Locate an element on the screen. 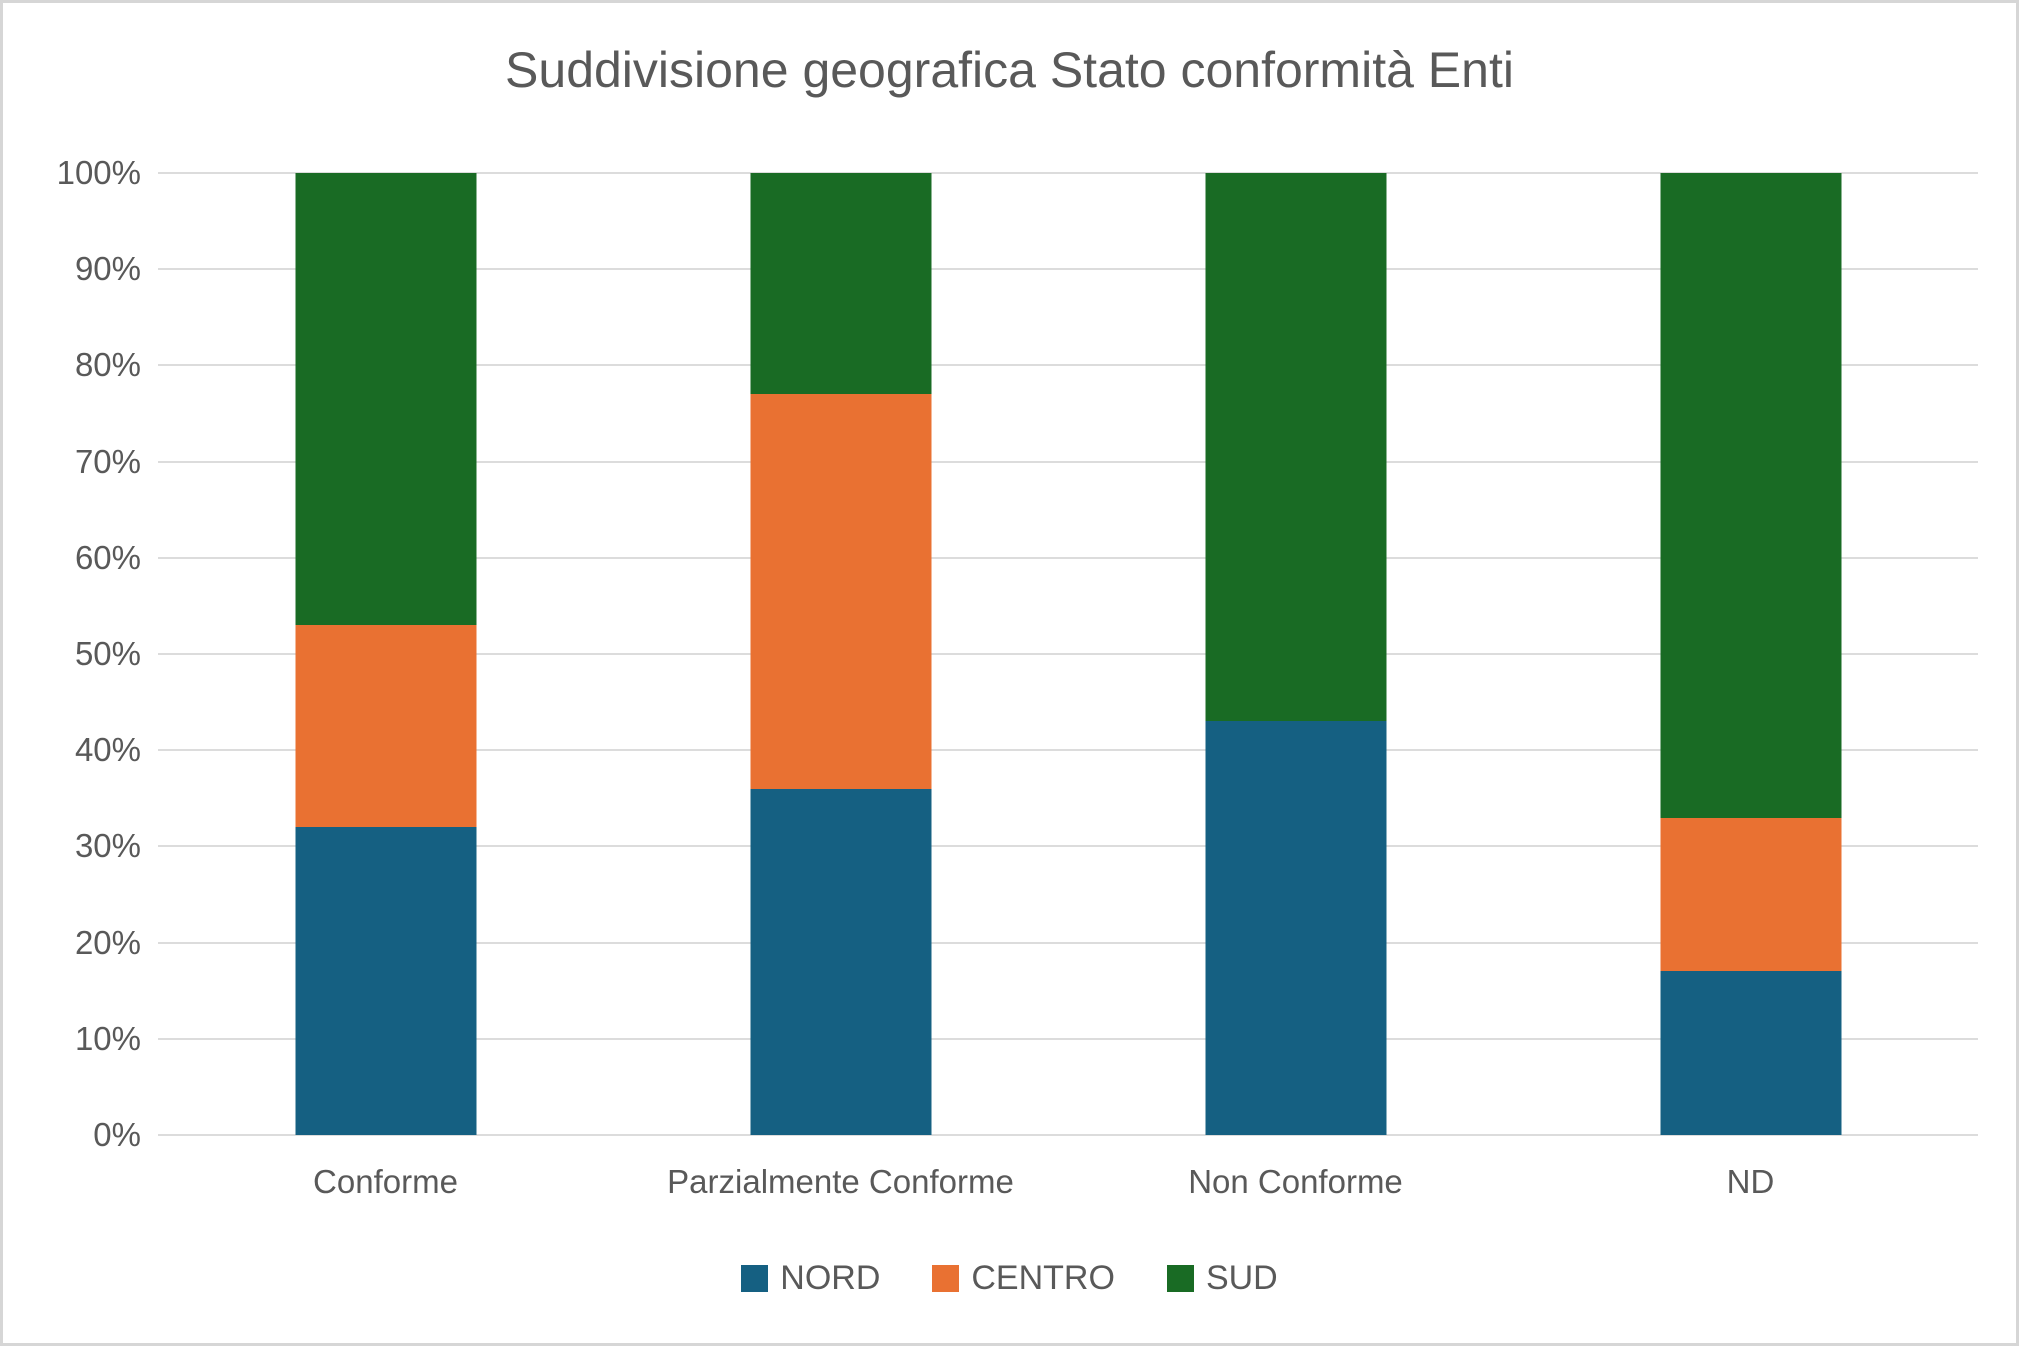 The height and width of the screenshot is (1346, 2019). legend: NORD CENTRO SUD is located at coordinates (1009, 1278).